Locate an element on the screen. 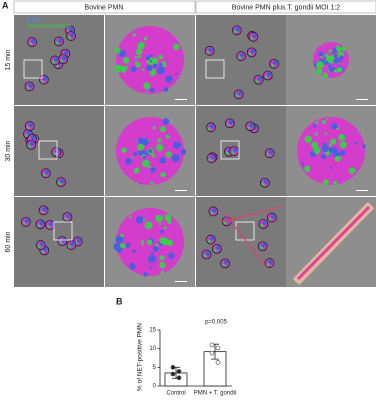  header-box is located at coordinates (285, 7).